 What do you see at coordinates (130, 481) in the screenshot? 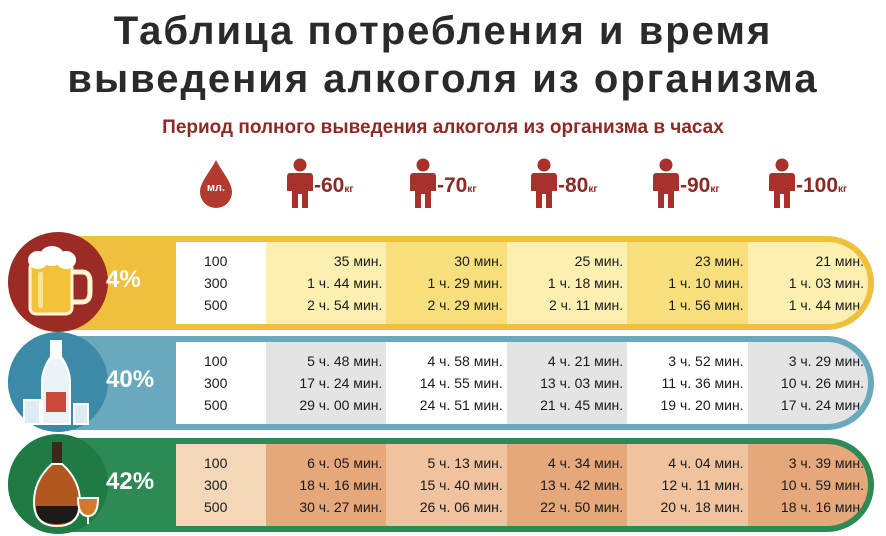
I see `alcohol-percent: 42%` at bounding box center [130, 481].